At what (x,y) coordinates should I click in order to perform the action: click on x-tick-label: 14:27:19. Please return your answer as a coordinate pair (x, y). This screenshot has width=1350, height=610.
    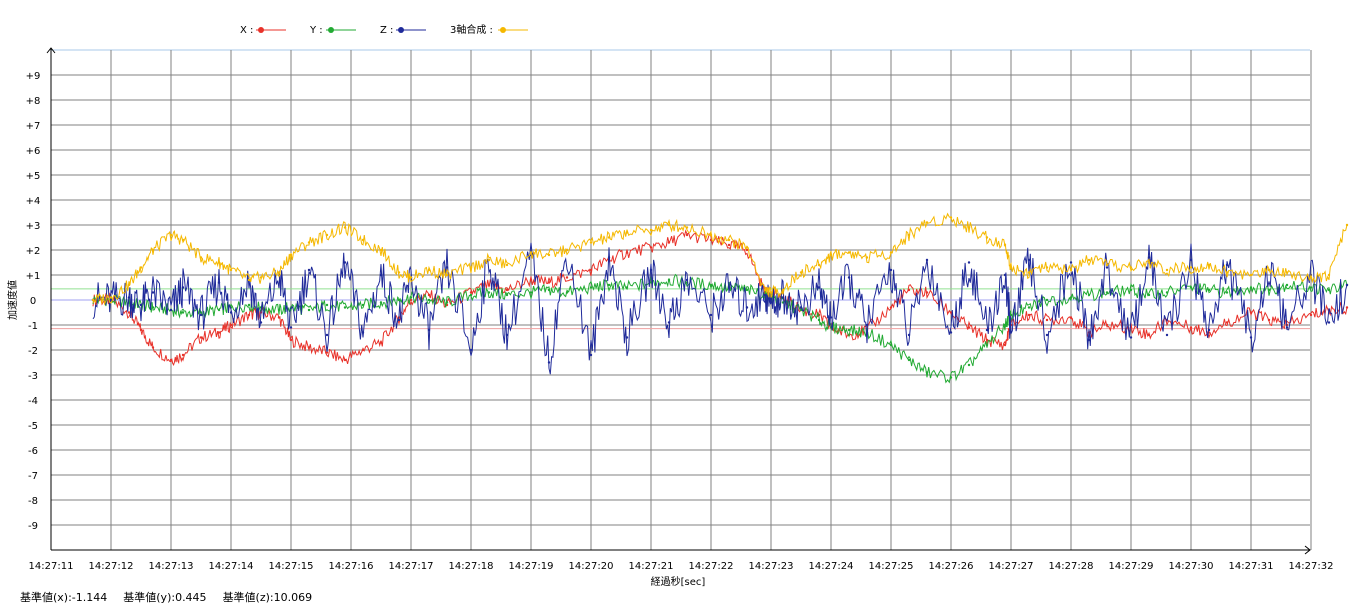
    Looking at the image, I should click on (531, 566).